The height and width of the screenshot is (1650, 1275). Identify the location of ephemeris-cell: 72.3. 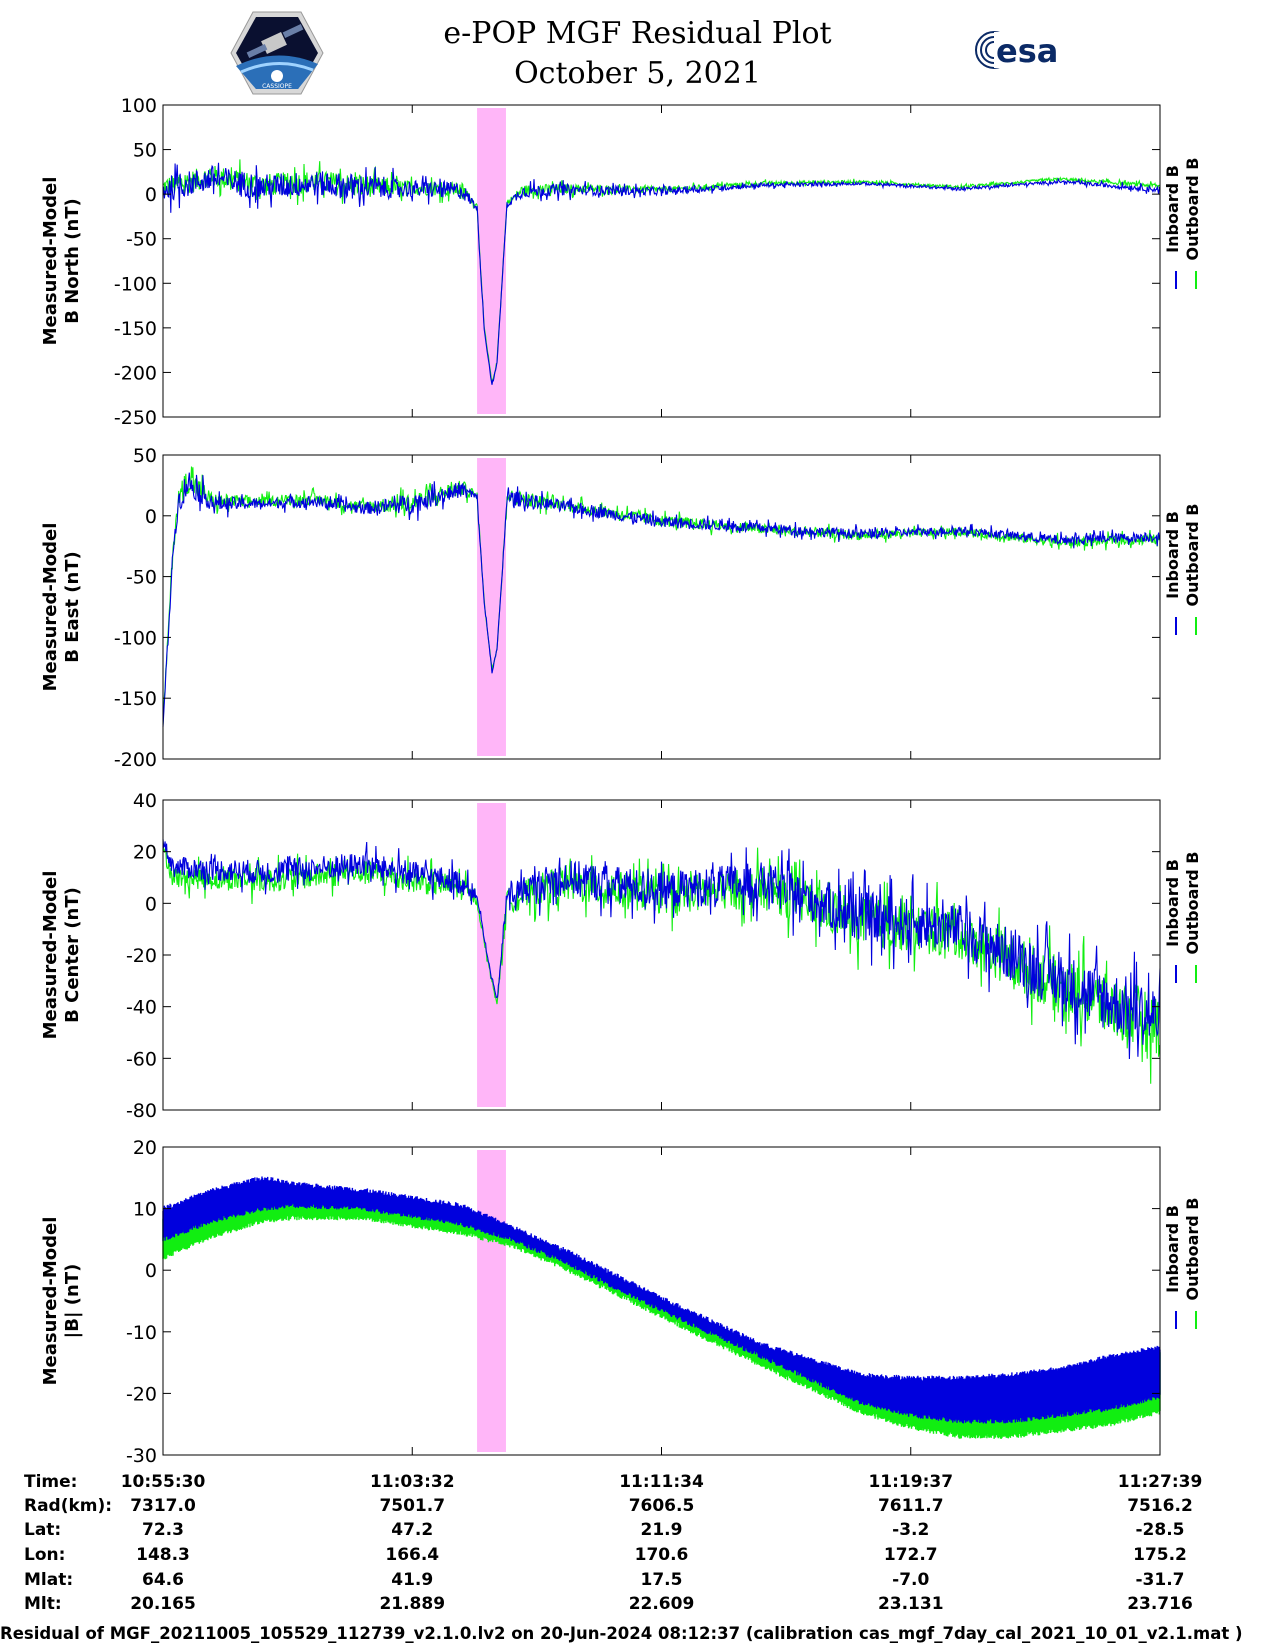
(163, 1530).